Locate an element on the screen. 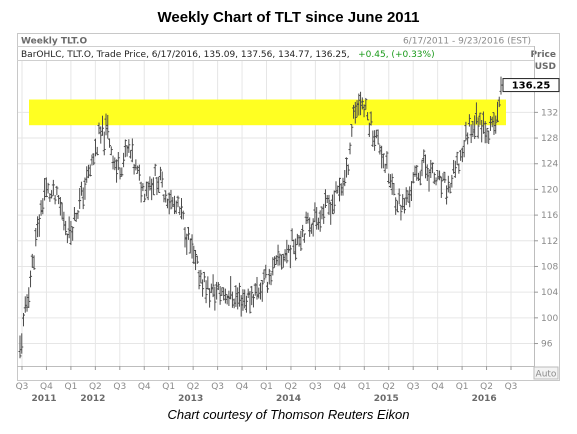 The width and height of the screenshot is (577, 434). y-tick-label: 128 is located at coordinates (549, 139).